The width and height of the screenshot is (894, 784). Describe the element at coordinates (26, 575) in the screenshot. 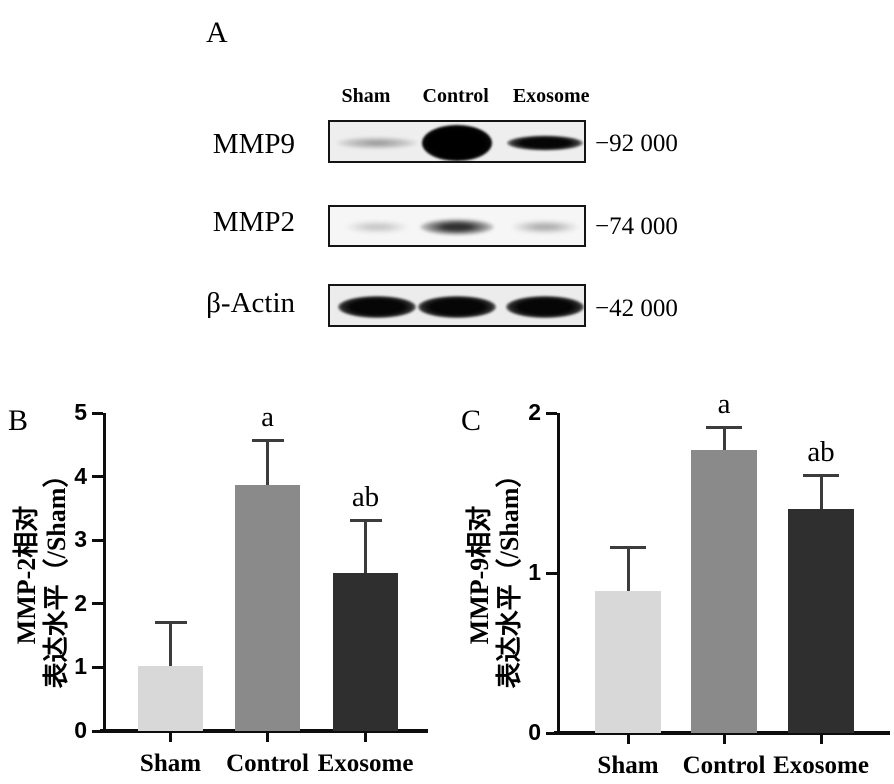

I see `y-axis-label-mmp2-line1: MMP-2相对` at that location.